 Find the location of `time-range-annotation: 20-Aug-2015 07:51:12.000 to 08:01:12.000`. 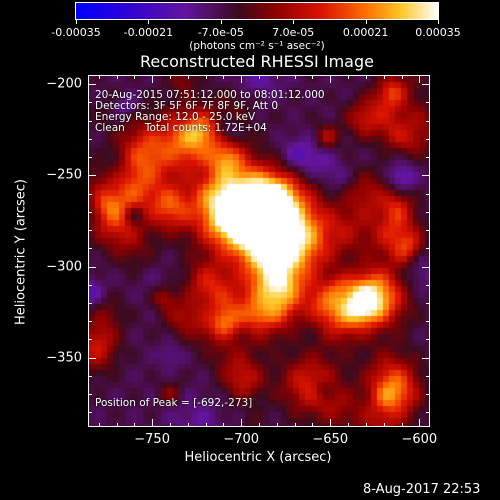

time-range-annotation: 20-Aug-2015 07:51:12.000 to 08:01:12.000 is located at coordinates (210, 95).